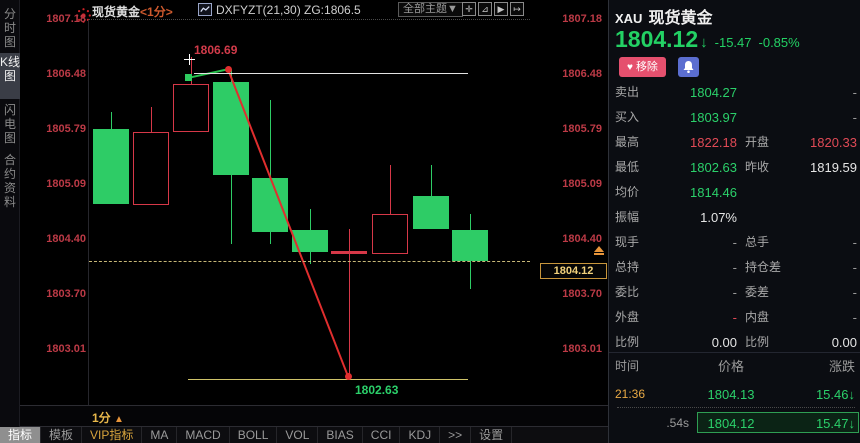 Image resolution: width=860 pixels, height=443 pixels. I want to click on tick-change: 15.46↓, so click(835, 394).